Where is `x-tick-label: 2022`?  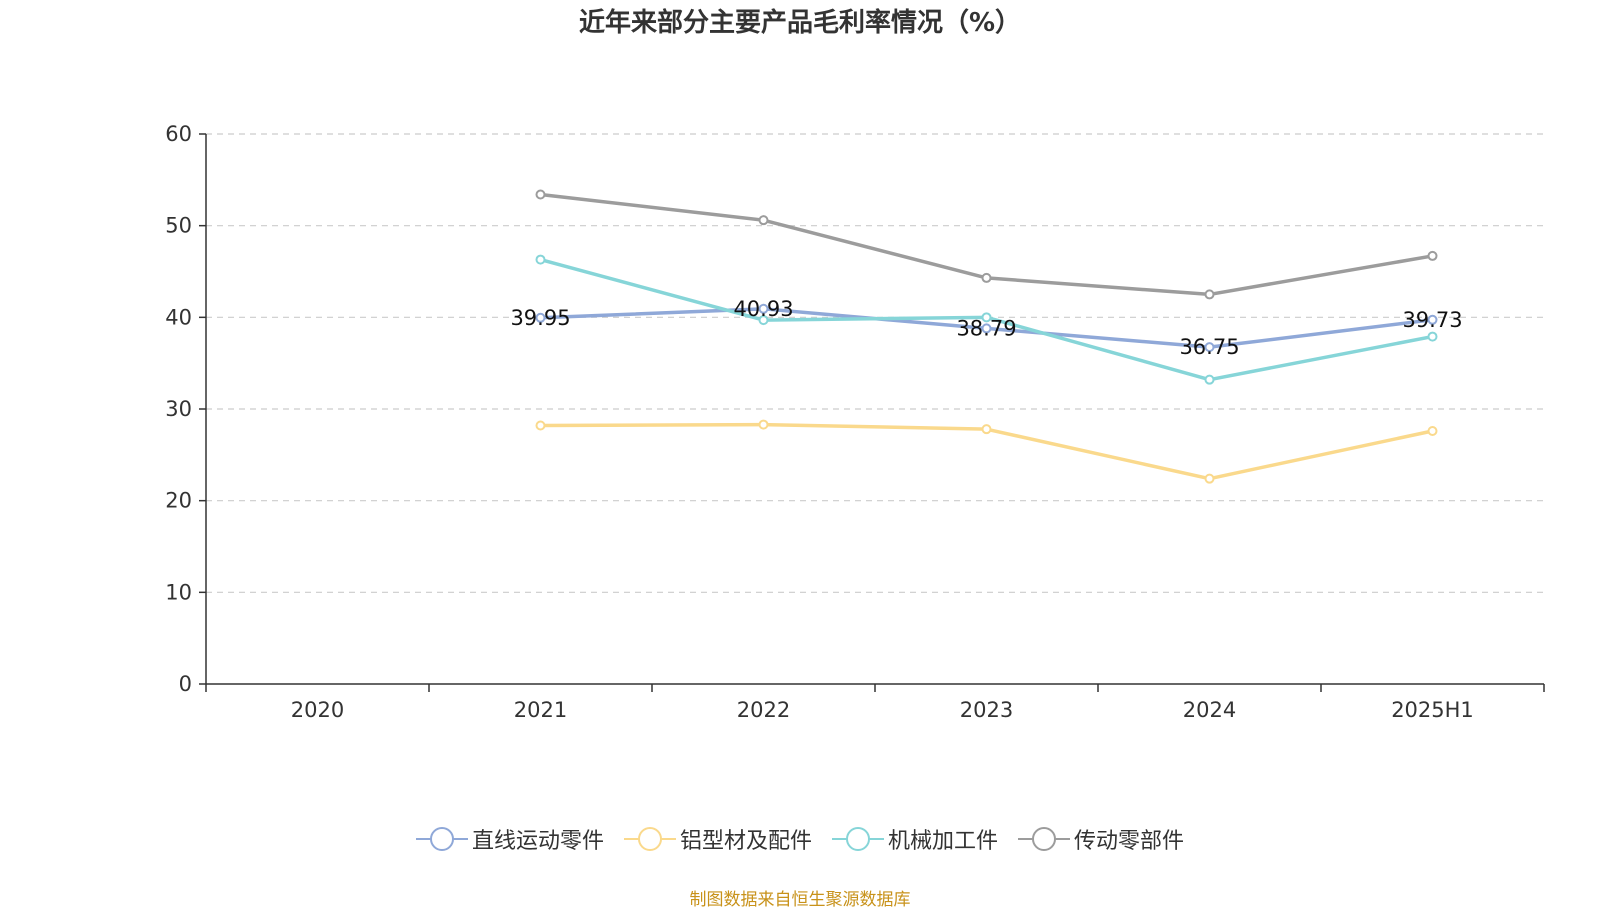
x-tick-label: 2022 is located at coordinates (763, 710).